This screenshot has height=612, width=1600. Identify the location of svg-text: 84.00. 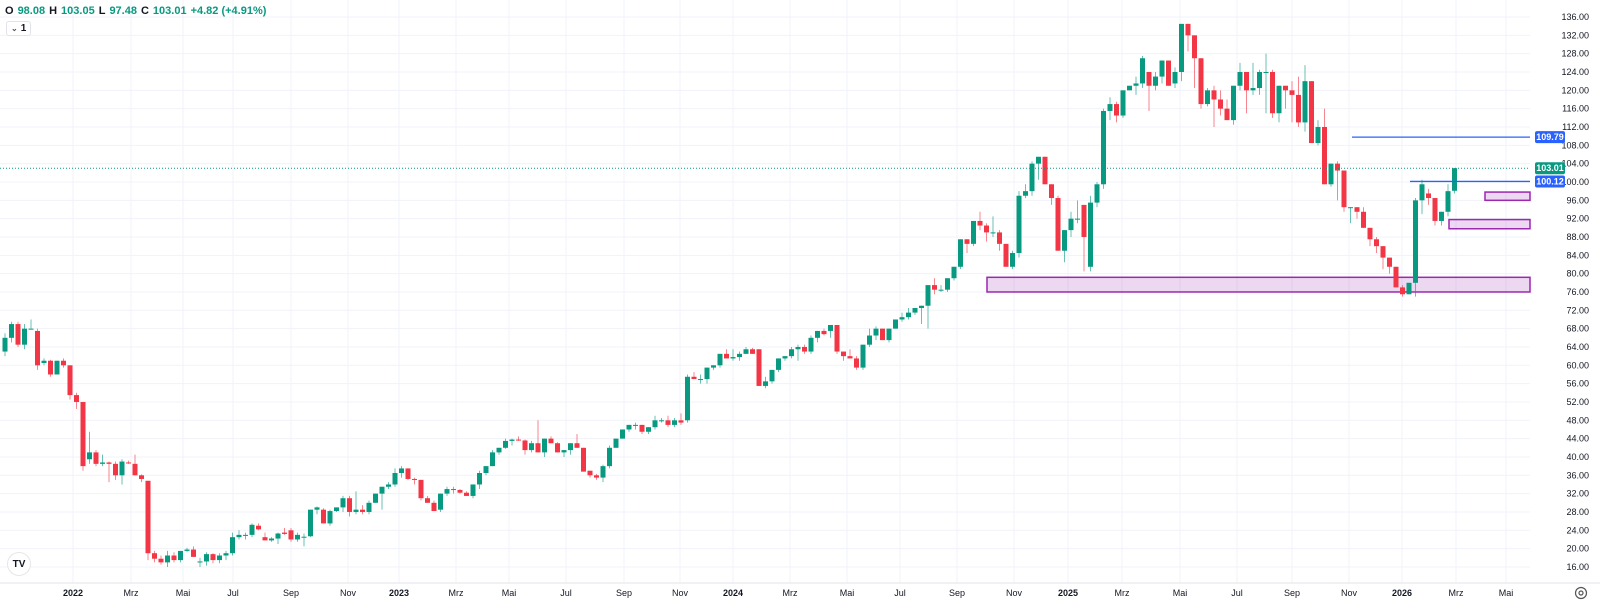
(1577, 255).